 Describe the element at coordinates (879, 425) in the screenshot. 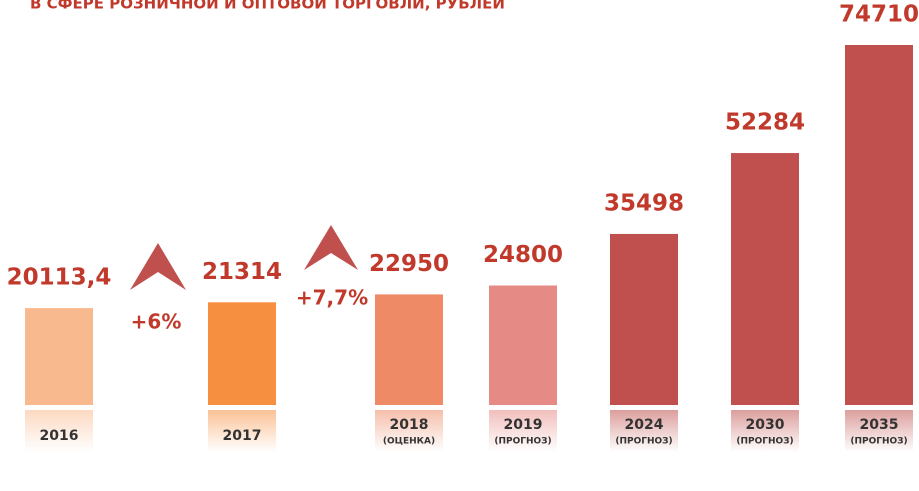

I see `x-tick-label: 2035` at that location.